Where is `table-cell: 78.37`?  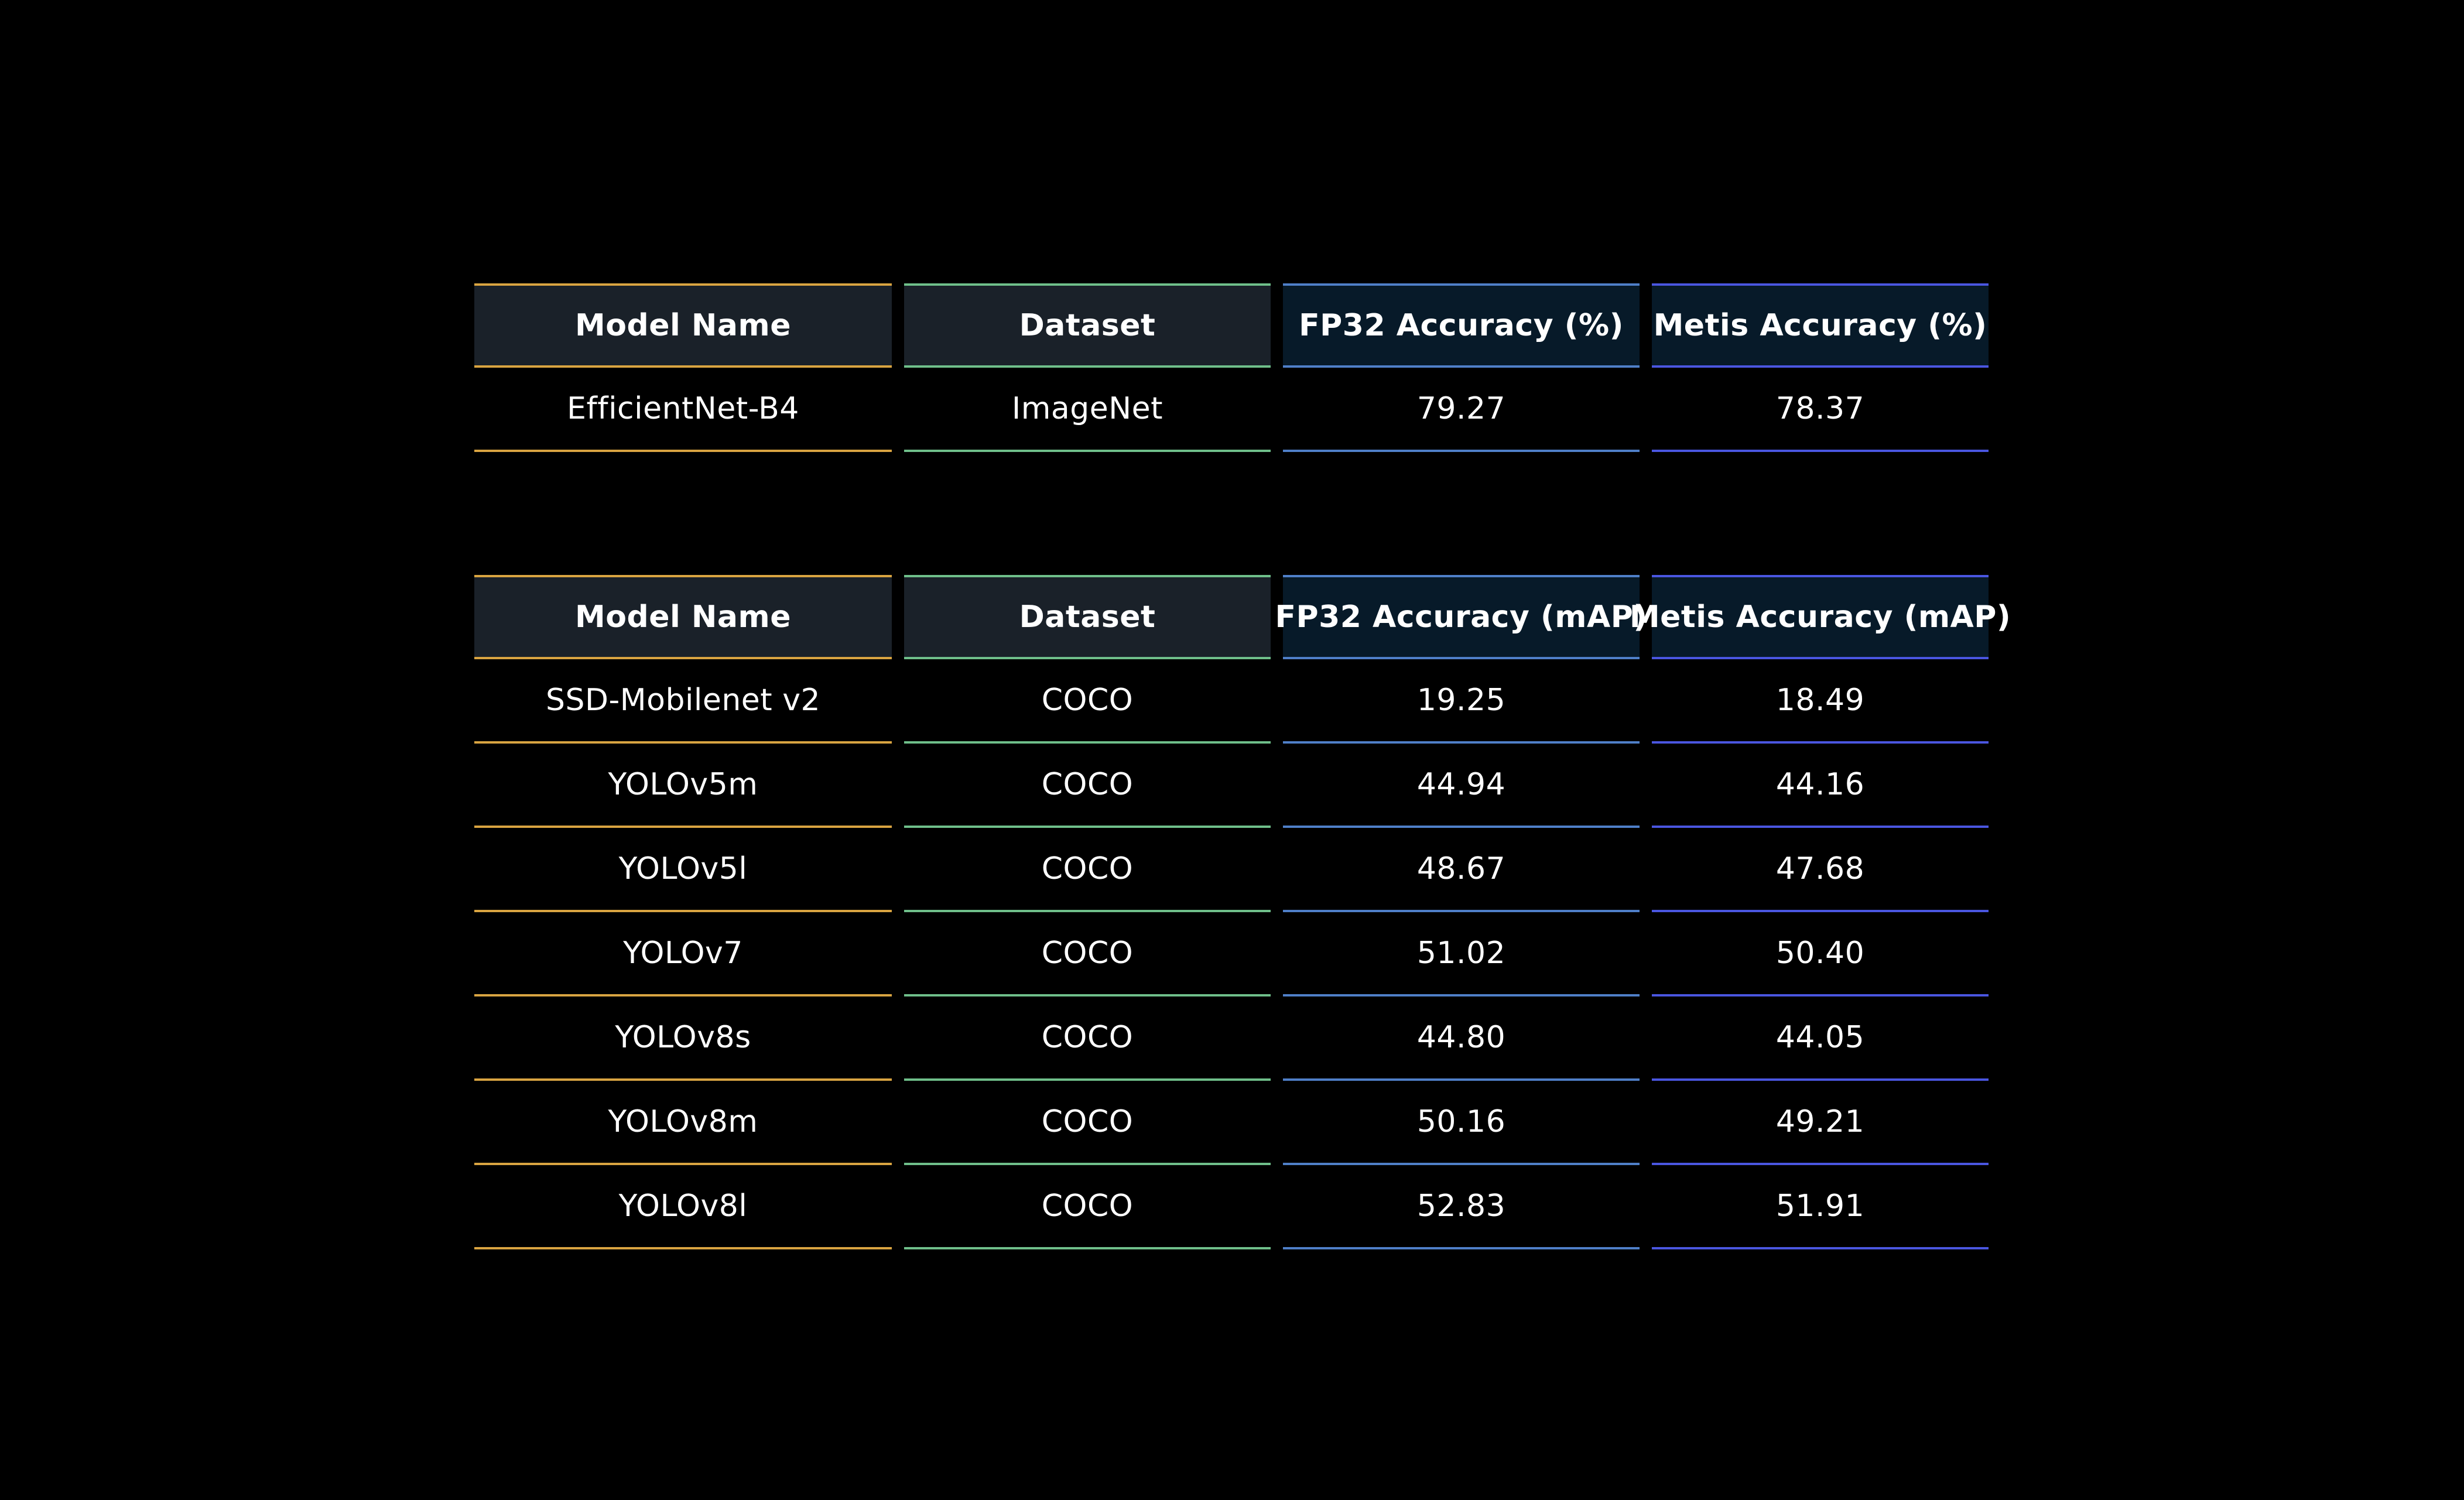
table-cell: 78.37 is located at coordinates (1820, 410).